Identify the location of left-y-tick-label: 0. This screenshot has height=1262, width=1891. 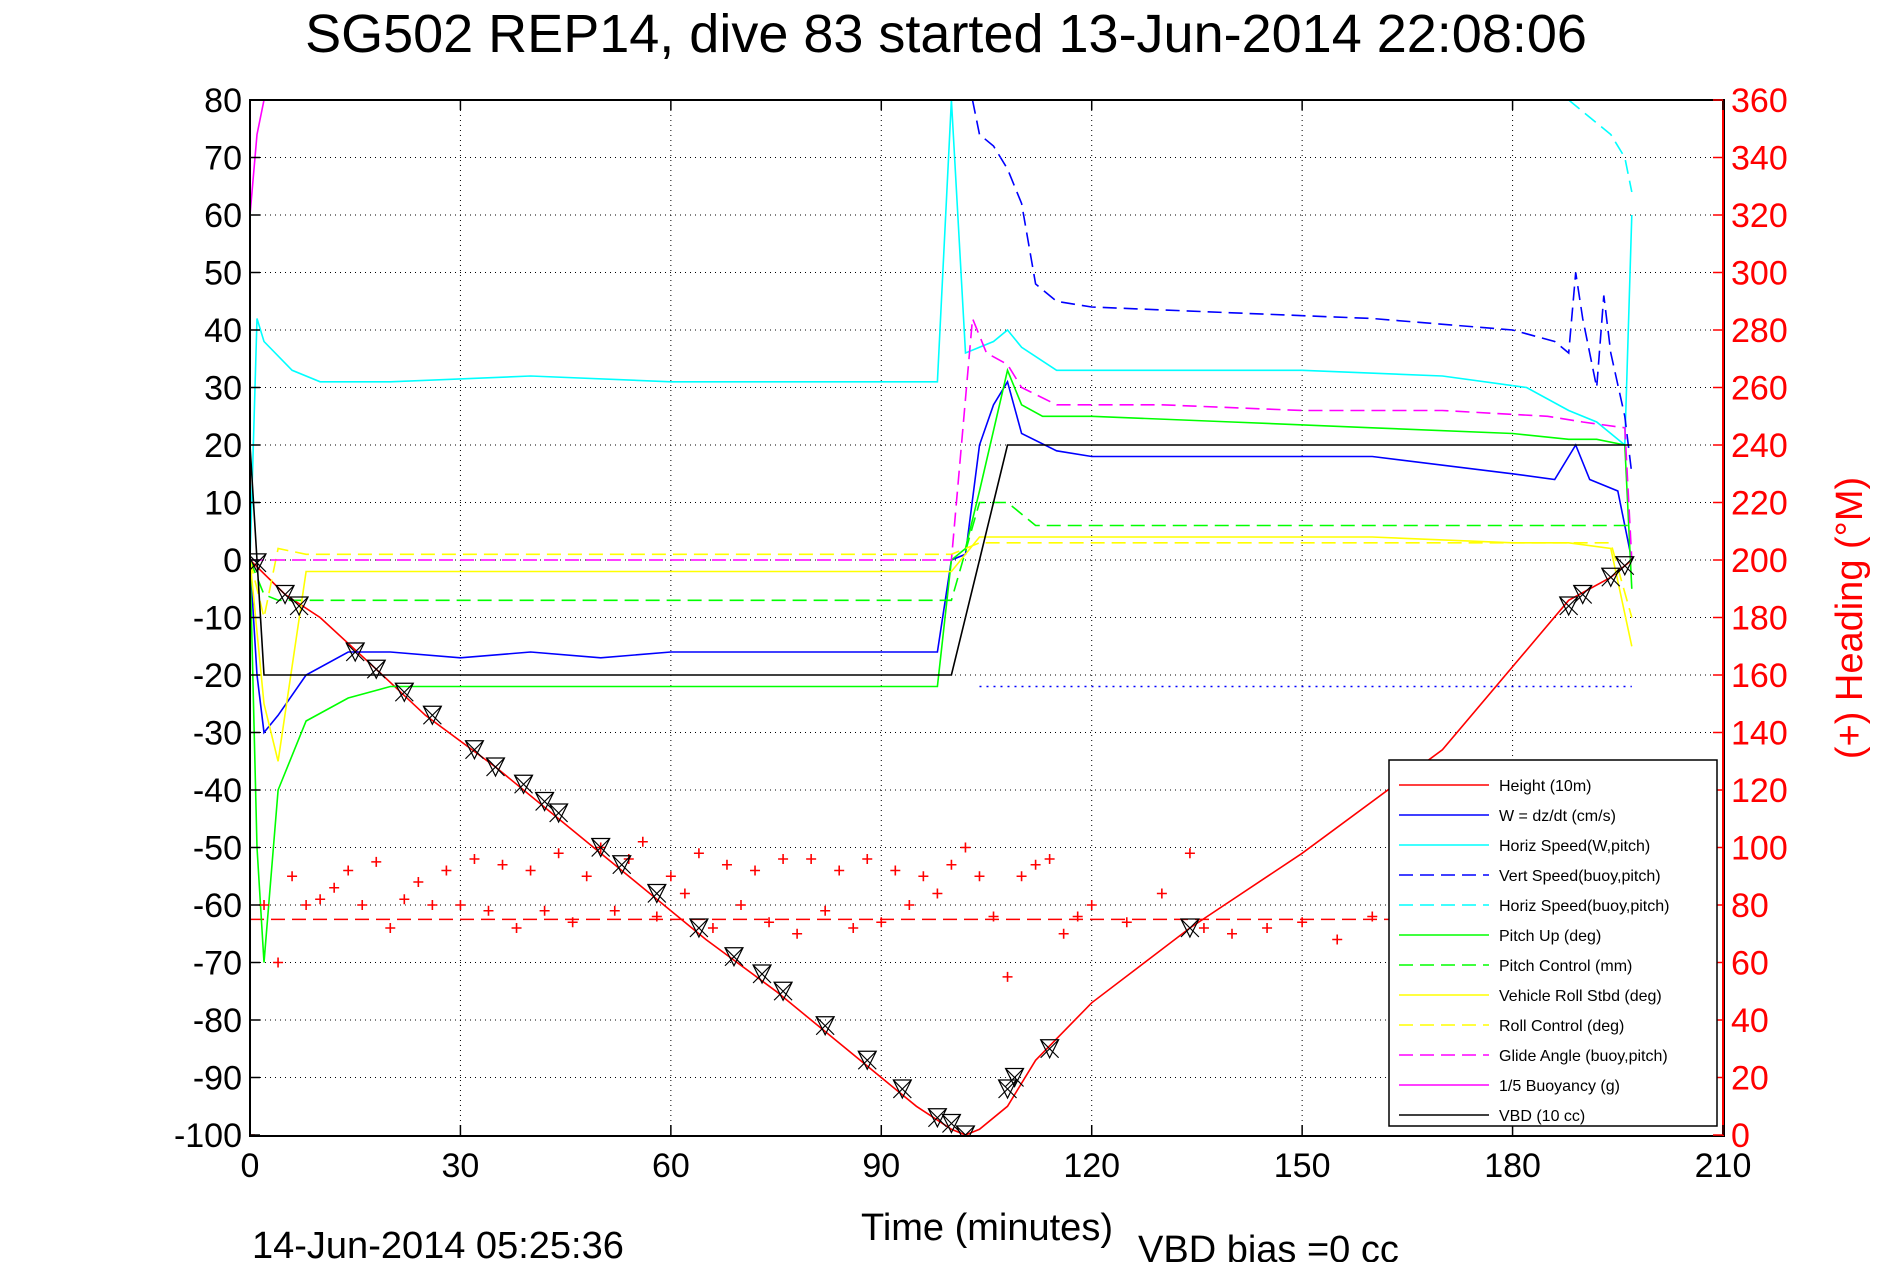
(232, 561).